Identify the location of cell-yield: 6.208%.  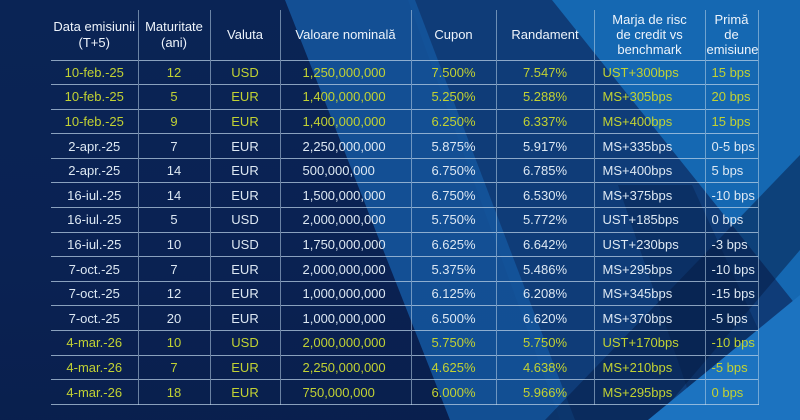
(545, 293).